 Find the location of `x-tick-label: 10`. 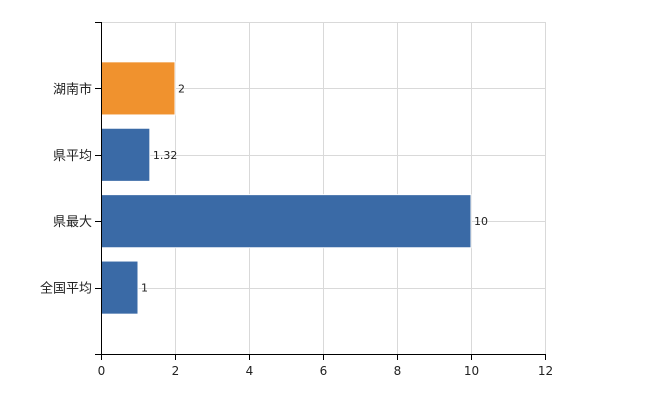

x-tick-label: 10 is located at coordinates (471, 371).